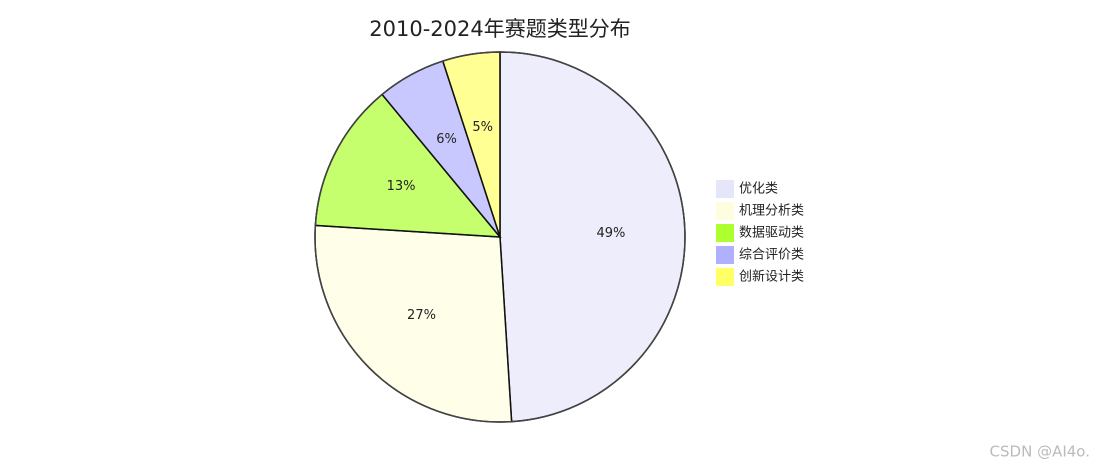 This screenshot has height=469, width=1097. What do you see at coordinates (610, 233) in the screenshot?
I see `slice-label: 49%` at bounding box center [610, 233].